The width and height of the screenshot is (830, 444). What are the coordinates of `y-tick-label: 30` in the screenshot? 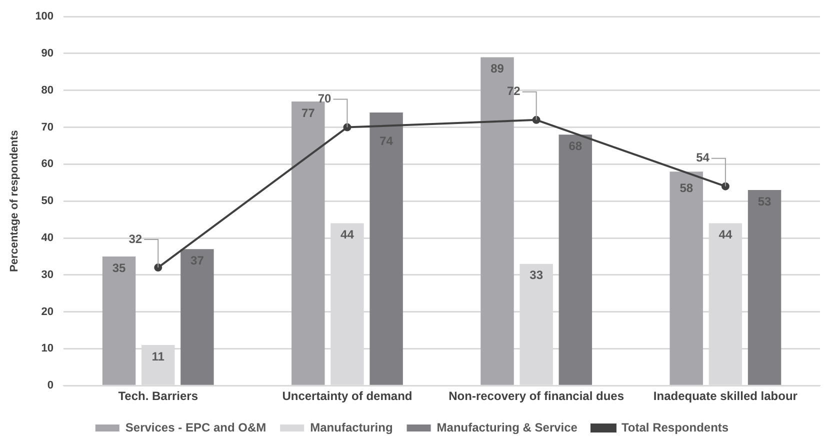 It's located at (47, 274).